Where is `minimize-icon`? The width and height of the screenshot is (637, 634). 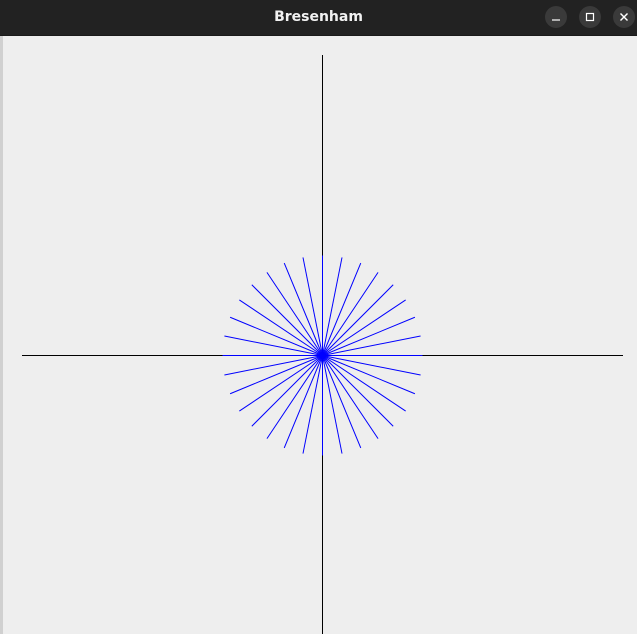 minimize-icon is located at coordinates (556, 20).